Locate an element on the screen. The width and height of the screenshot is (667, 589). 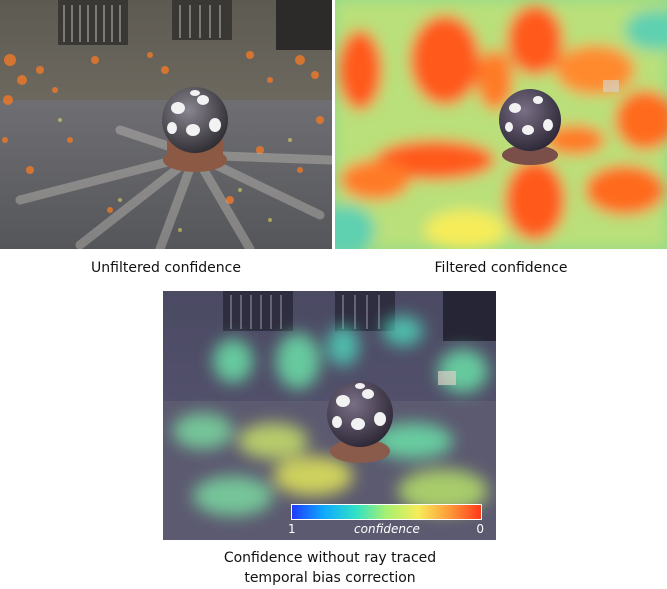
filtered-confidence-caption: Filtered confidence is located at coordinates (501, 268).